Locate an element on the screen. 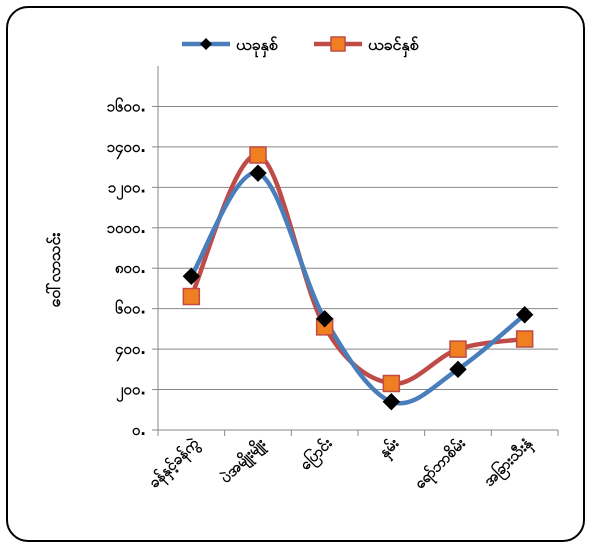 This screenshot has width=595, height=548. legend-marker-diamond is located at coordinates (206, 44).